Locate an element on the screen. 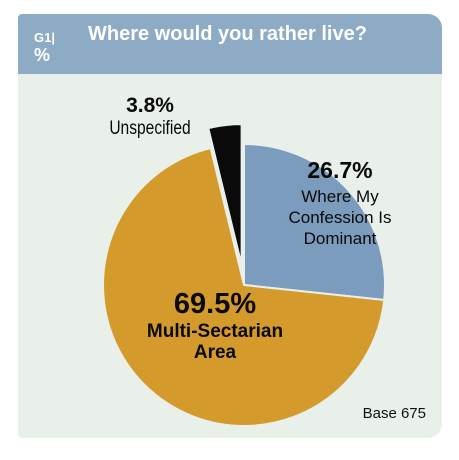  chart-header: G1| % Where would you rather live? is located at coordinates (230, 44).